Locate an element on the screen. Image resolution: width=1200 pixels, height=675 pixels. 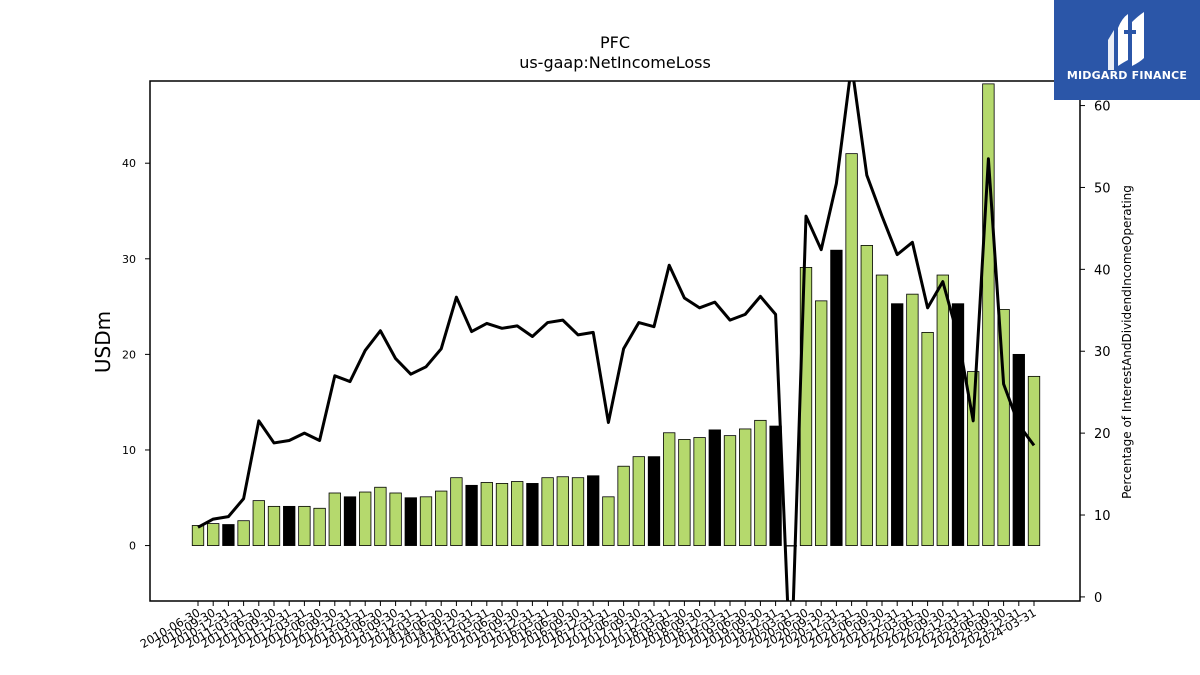
y2-tick-label: 40 is located at coordinates (1102, 270).